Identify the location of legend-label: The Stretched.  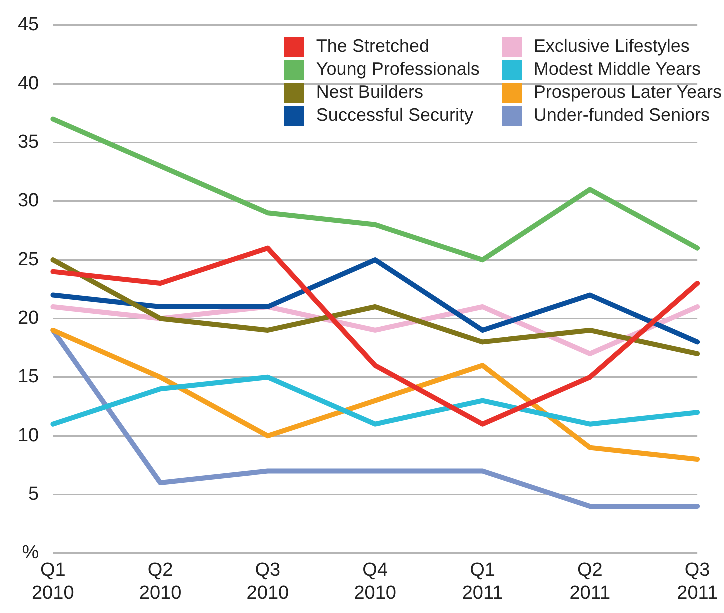
(373, 46).